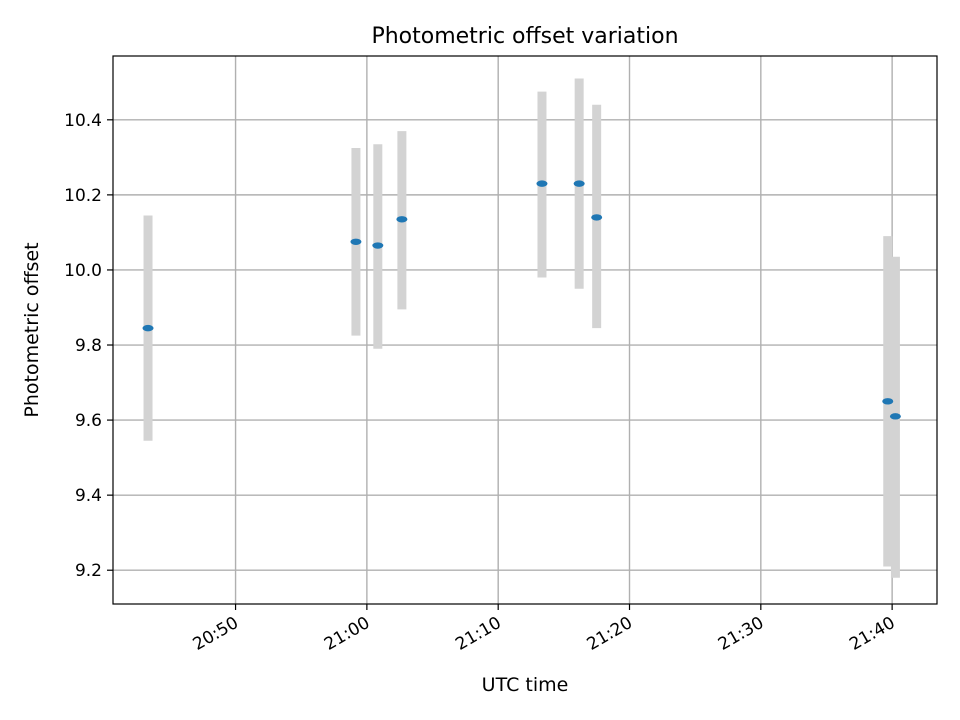 The image size is (960, 720). Describe the element at coordinates (88, 571) in the screenshot. I see `y-tick-label: 9.2` at that location.